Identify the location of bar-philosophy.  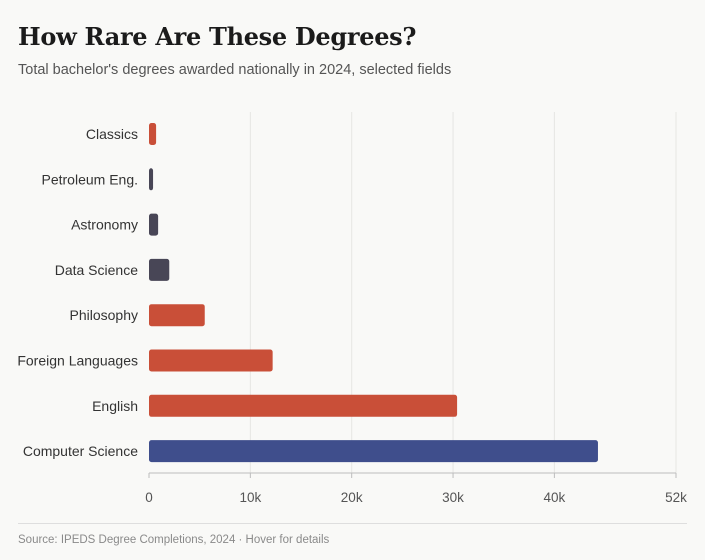
(177, 315).